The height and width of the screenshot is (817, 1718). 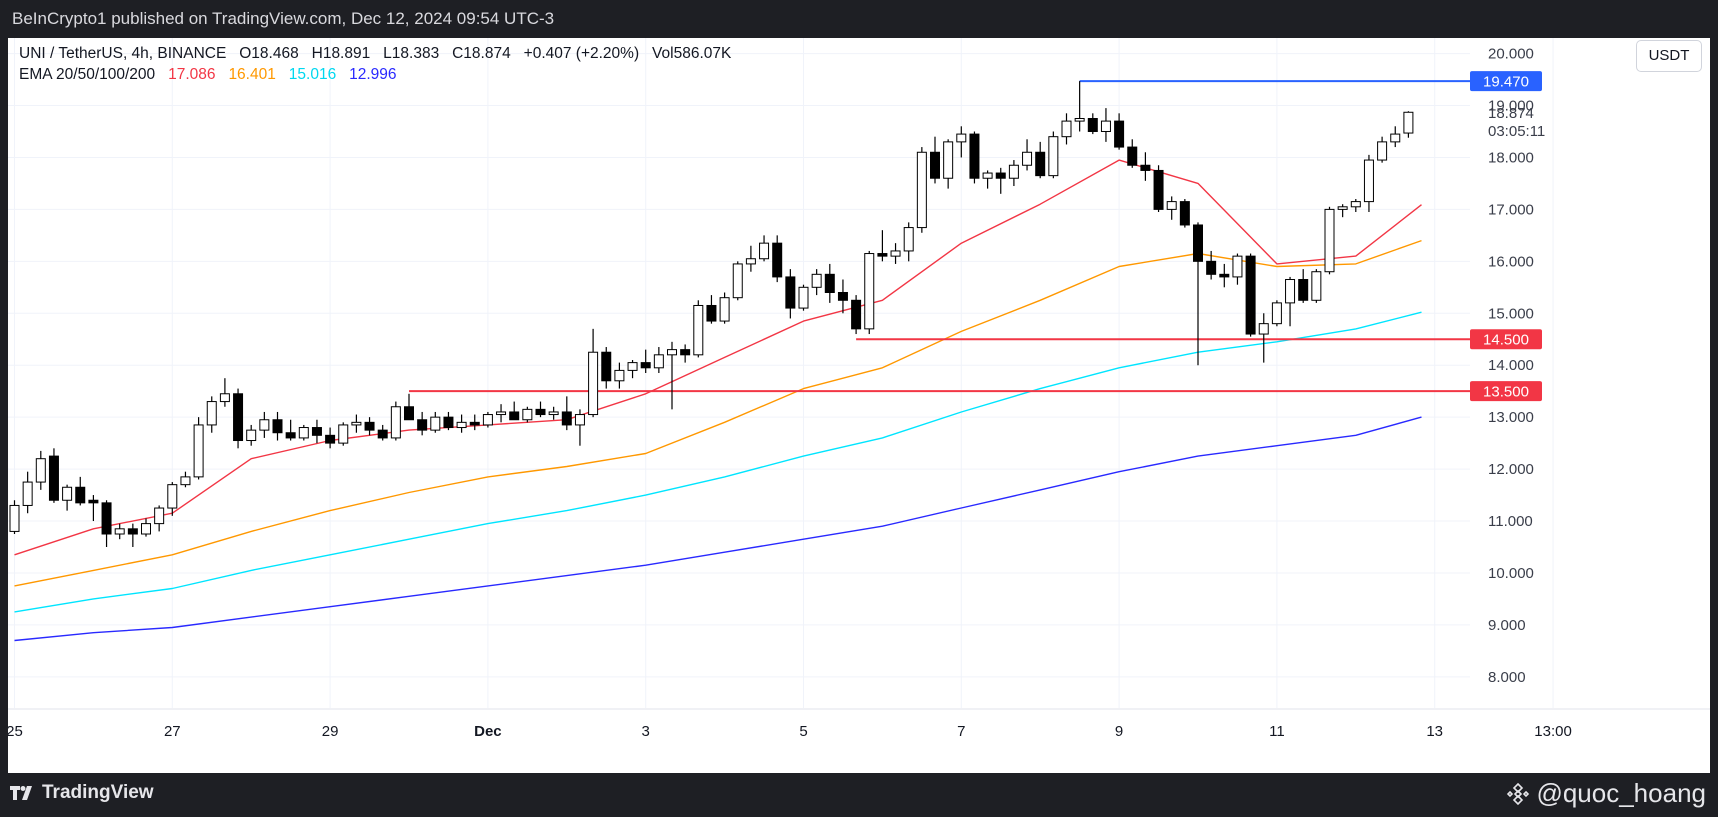 I want to click on currency-button: USDT, so click(x=1669, y=56).